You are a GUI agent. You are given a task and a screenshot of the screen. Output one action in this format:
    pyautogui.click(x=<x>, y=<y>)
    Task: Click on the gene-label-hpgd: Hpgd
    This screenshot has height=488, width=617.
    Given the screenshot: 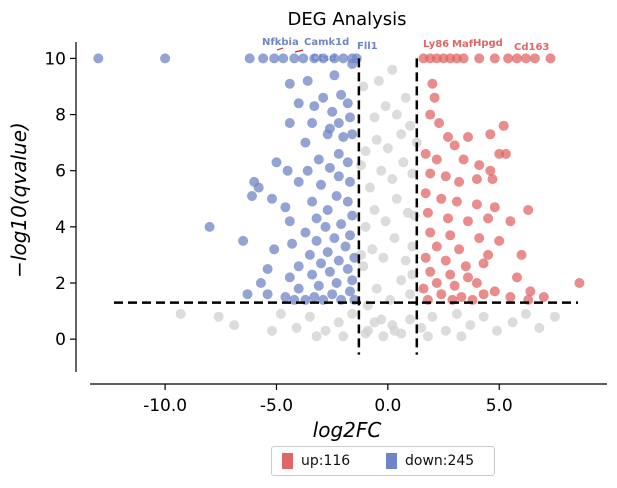 What is the action you would take?
    pyautogui.click(x=488, y=43)
    